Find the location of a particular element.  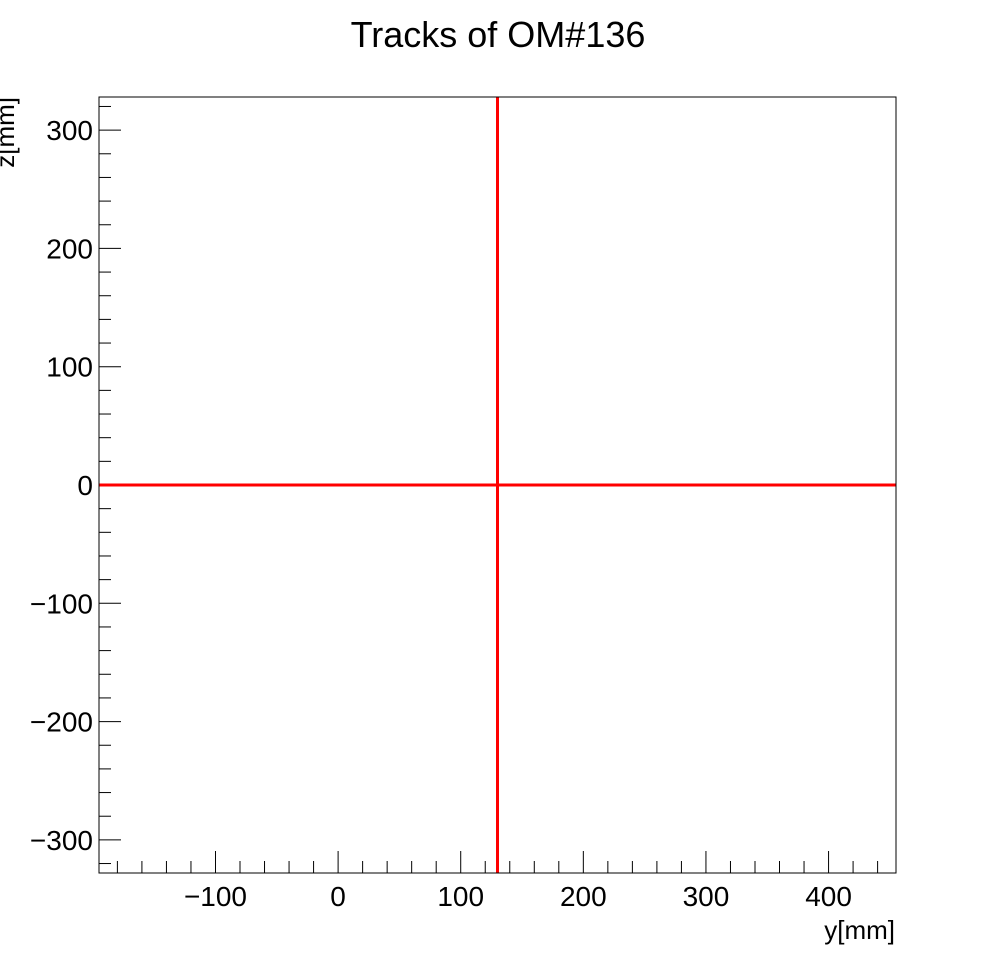

x-tick-label: 100 is located at coordinates (460, 896).